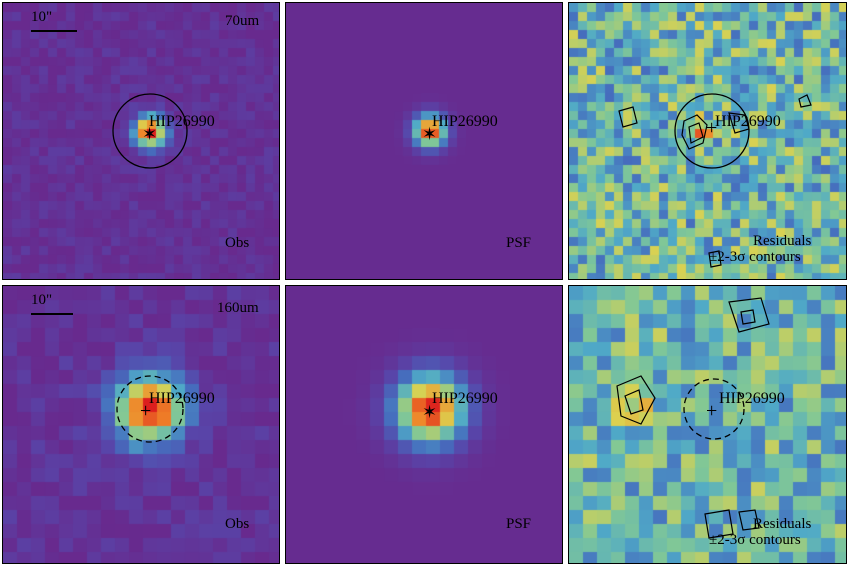 The width and height of the screenshot is (850, 566). I want to click on overlay-160um-obs: +, so click(107, 378).